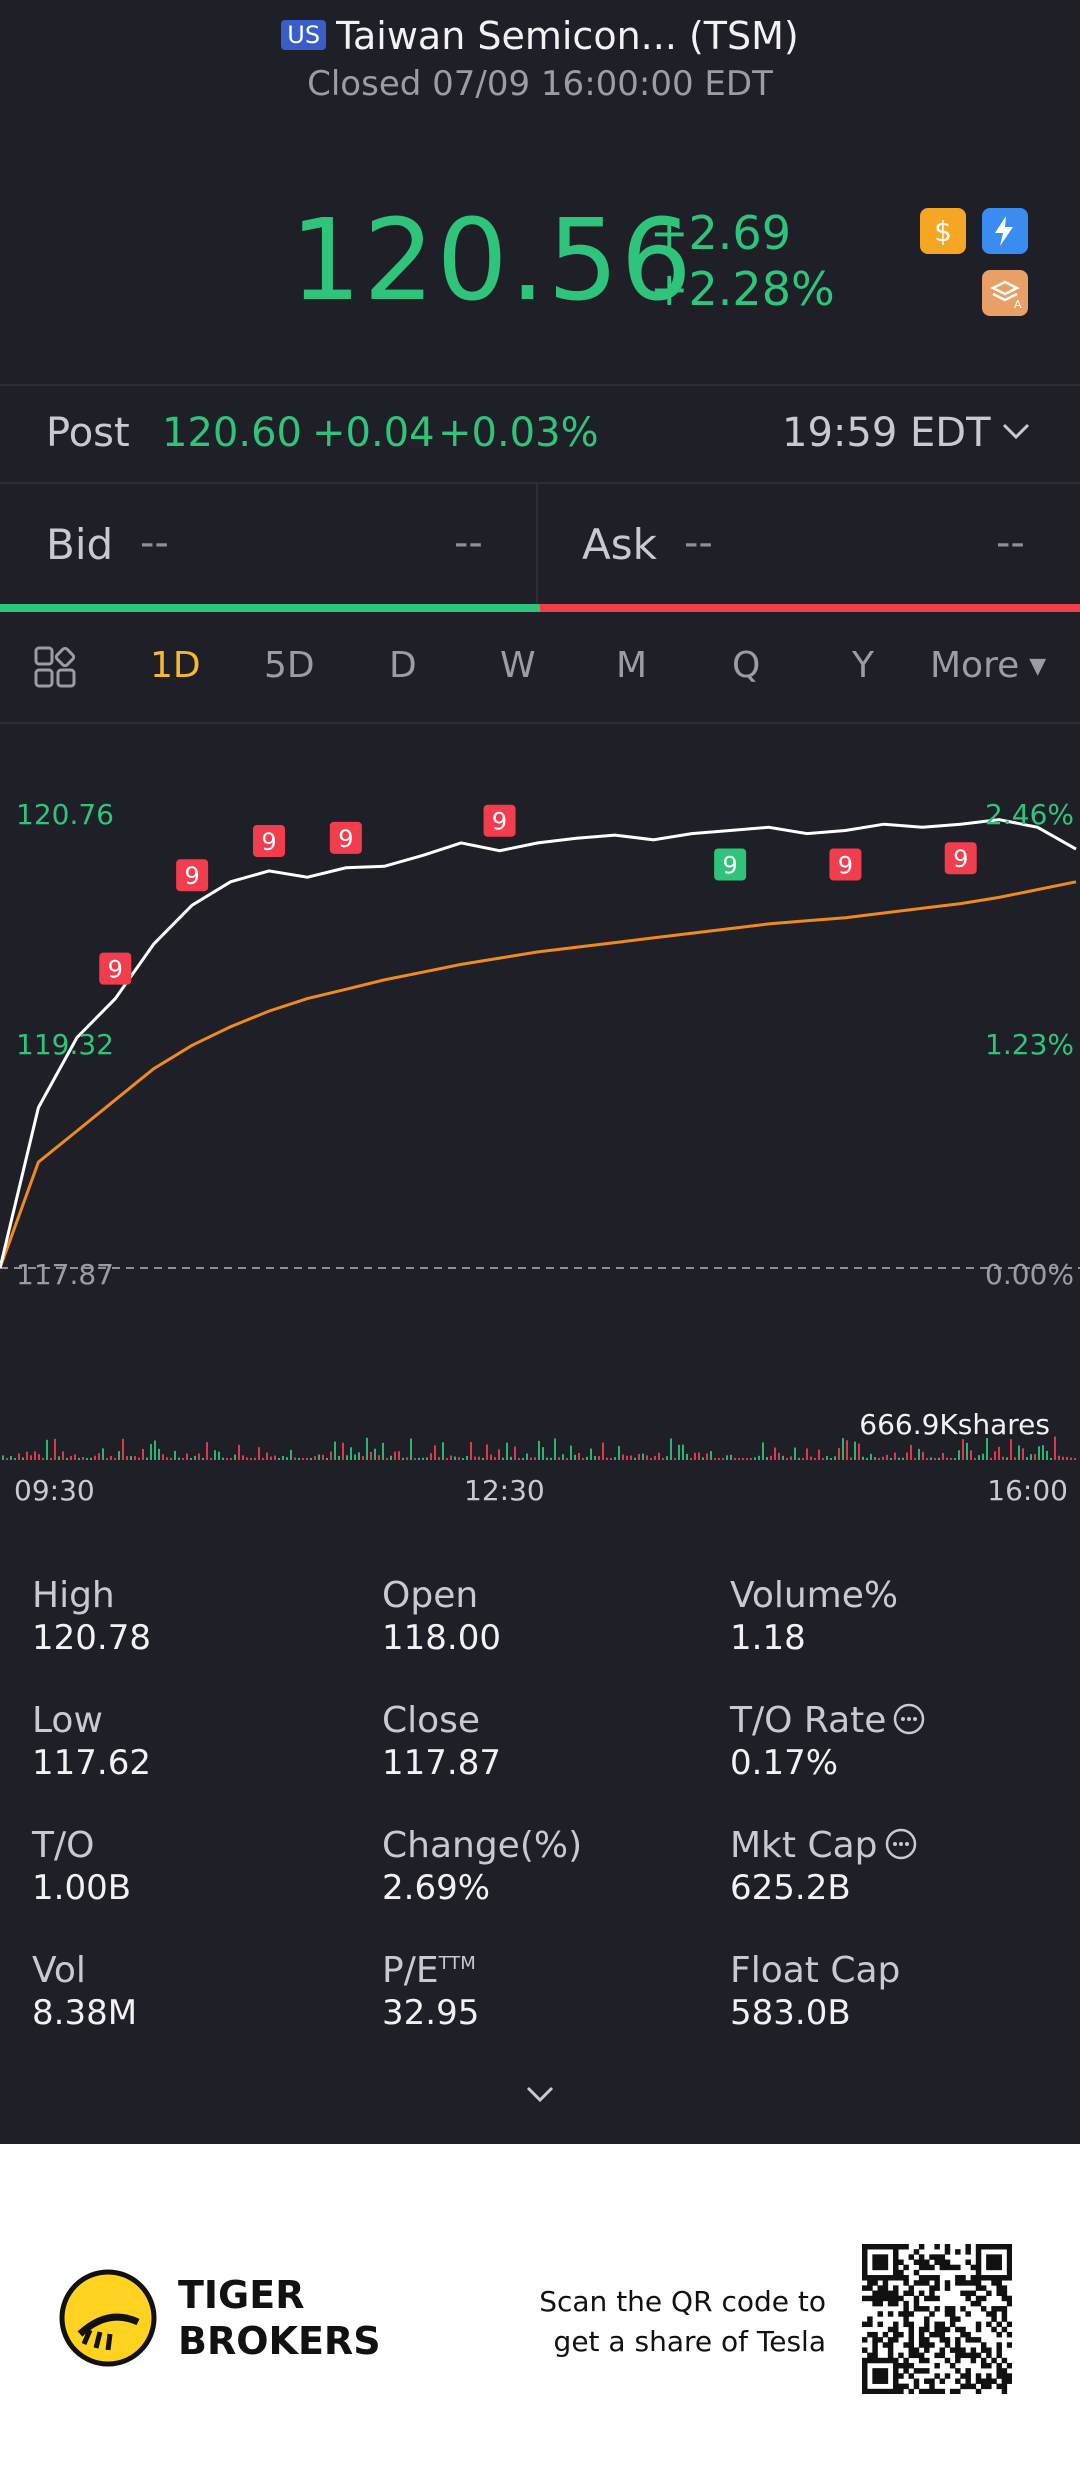 This screenshot has width=1080, height=2492. What do you see at coordinates (1005, 293) in the screenshot?
I see `layers-icon: A` at bounding box center [1005, 293].